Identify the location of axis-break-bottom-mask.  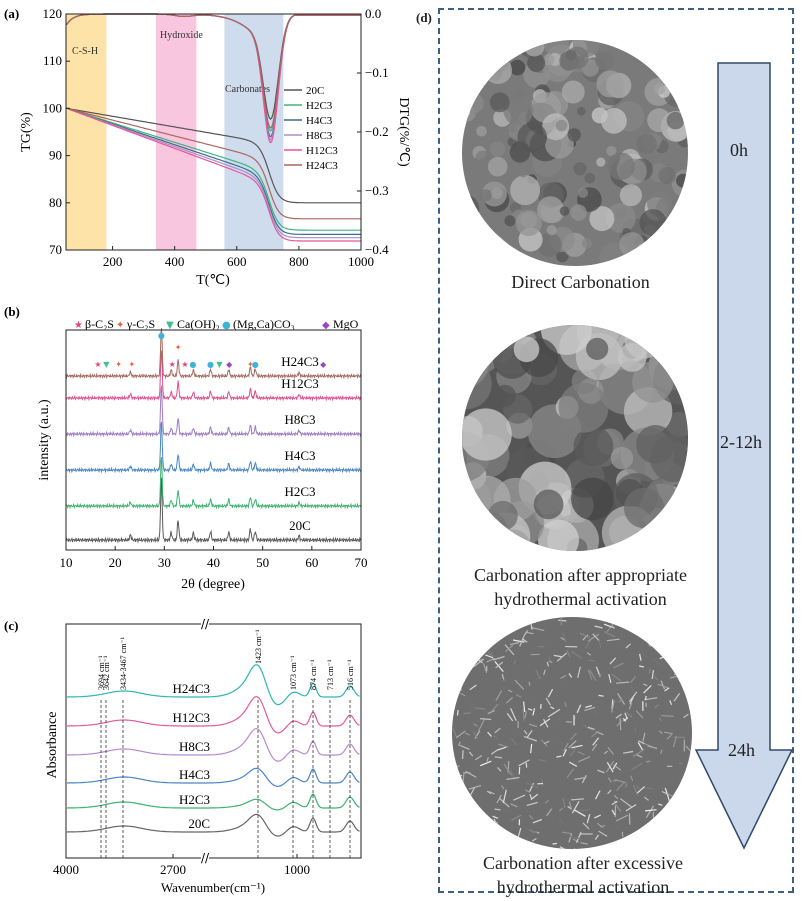
(205, 858).